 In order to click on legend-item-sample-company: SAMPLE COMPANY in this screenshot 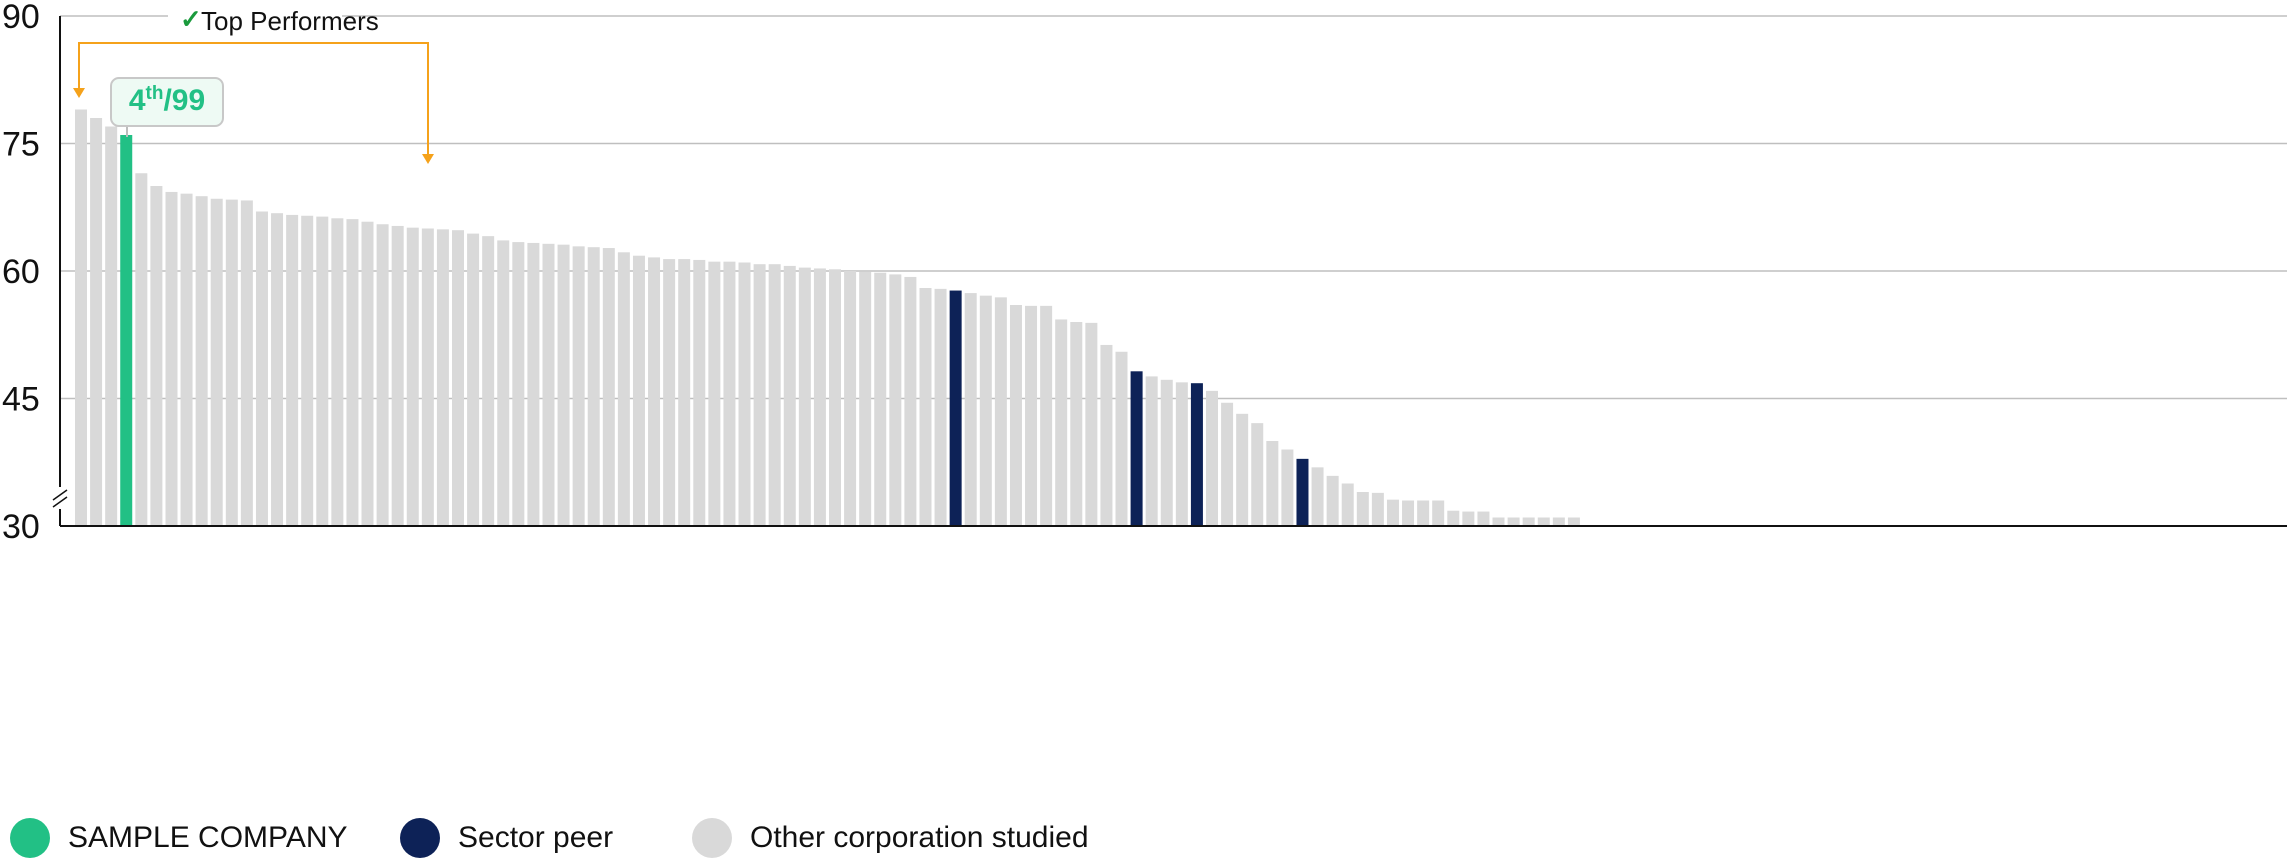, I will do `click(179, 838)`.